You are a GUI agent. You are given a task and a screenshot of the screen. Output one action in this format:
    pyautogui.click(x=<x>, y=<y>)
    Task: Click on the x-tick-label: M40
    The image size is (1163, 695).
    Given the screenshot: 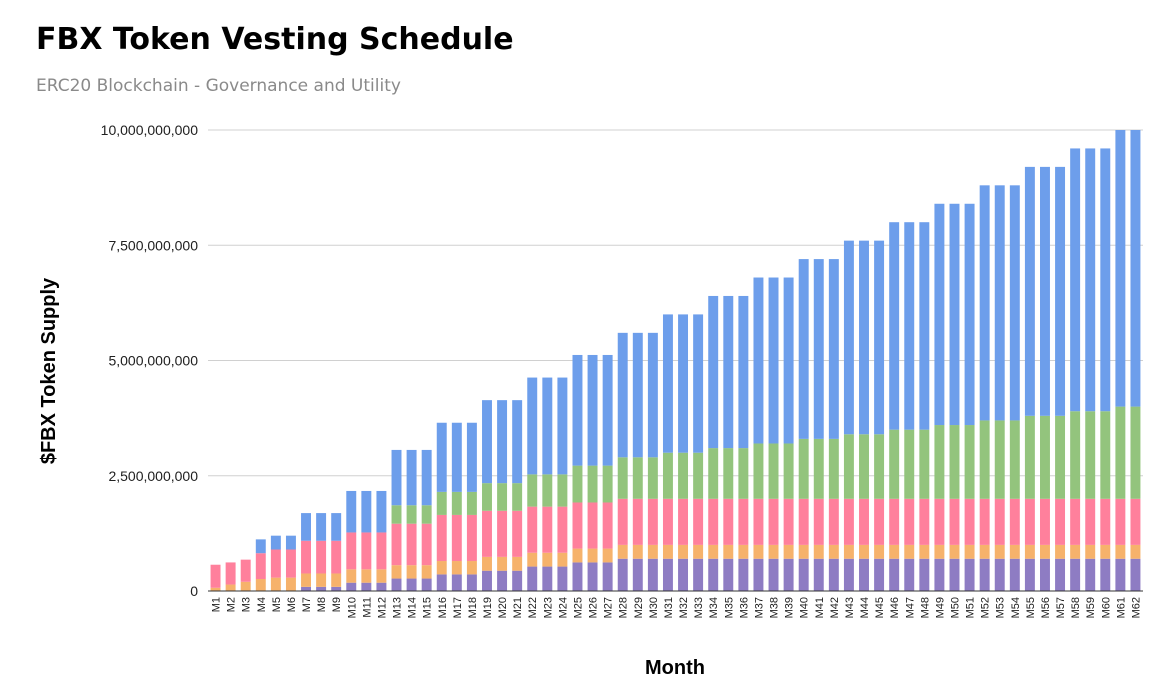 What is the action you would take?
    pyautogui.click(x=805, y=607)
    